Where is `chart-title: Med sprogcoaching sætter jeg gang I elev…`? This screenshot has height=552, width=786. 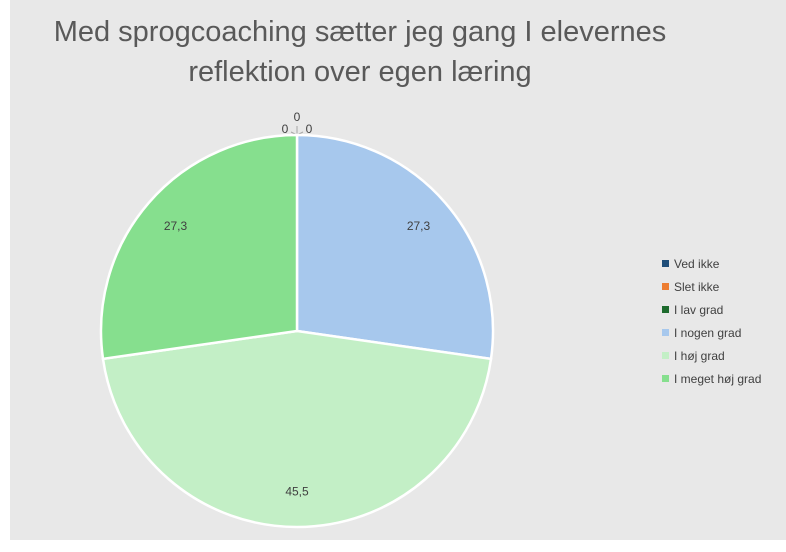 chart-title: Med sprogcoaching sætter jeg gang I elev… is located at coordinates (360, 52).